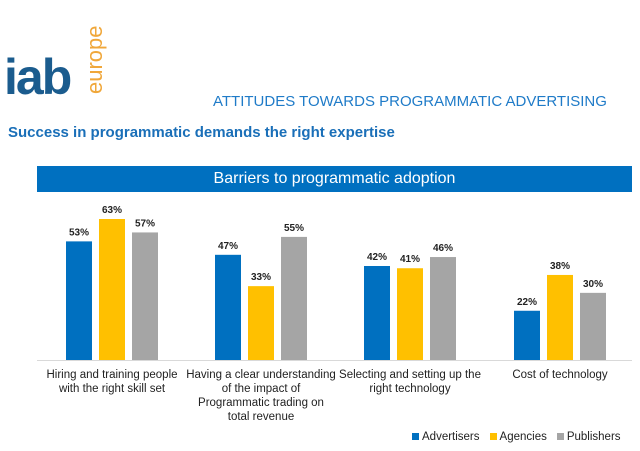 The width and height of the screenshot is (640, 451). Describe the element at coordinates (443, 248) in the screenshot. I see `data-label: 46%` at that location.